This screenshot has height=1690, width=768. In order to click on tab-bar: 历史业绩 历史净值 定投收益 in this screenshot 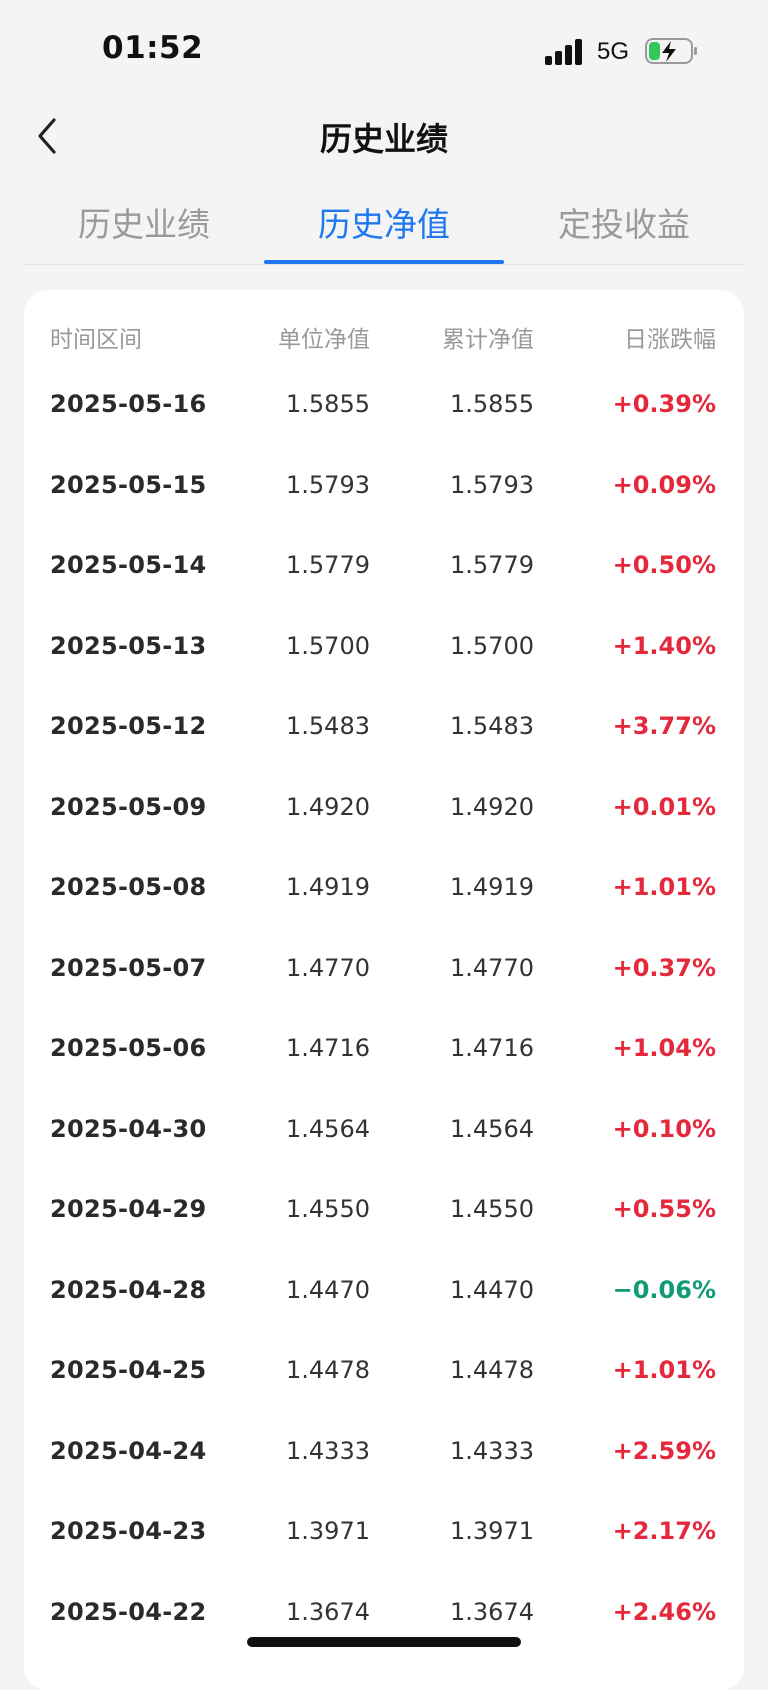, I will do `click(384, 227)`.